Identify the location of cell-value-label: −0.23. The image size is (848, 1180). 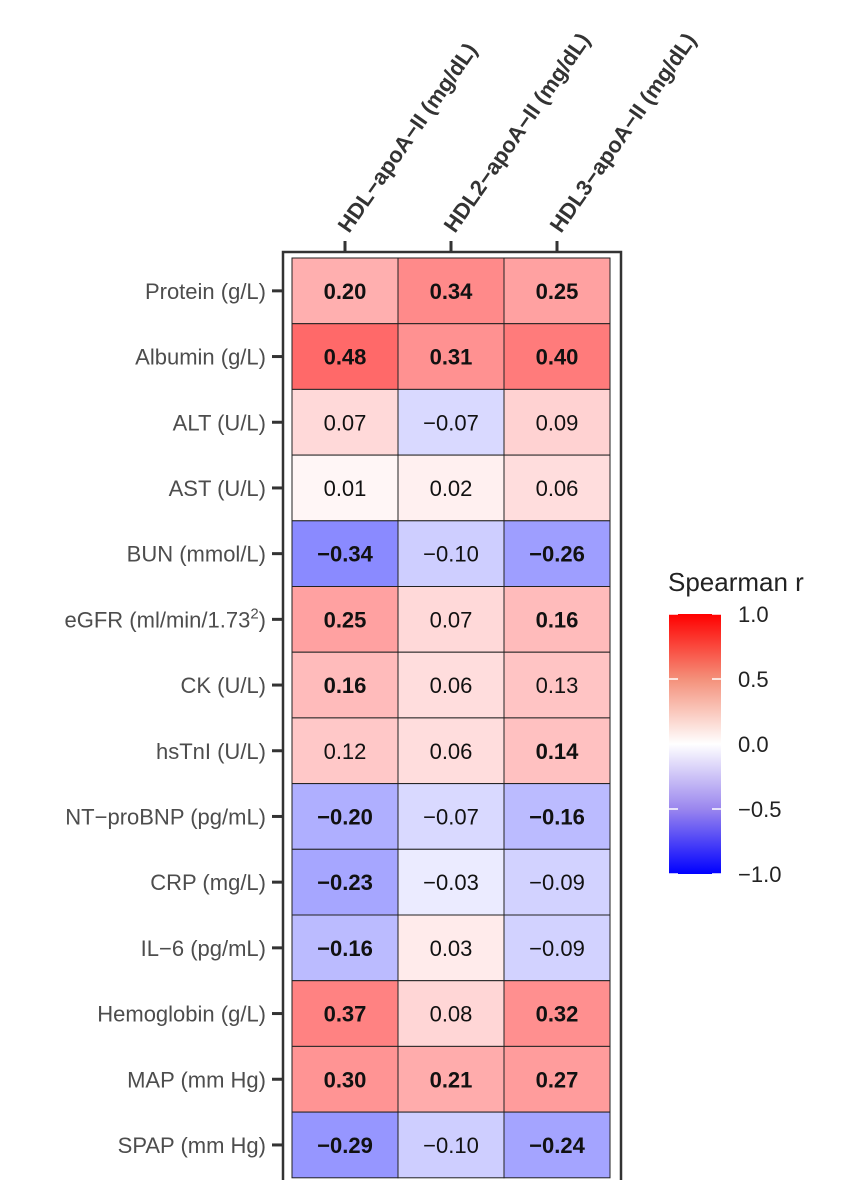
(345, 882).